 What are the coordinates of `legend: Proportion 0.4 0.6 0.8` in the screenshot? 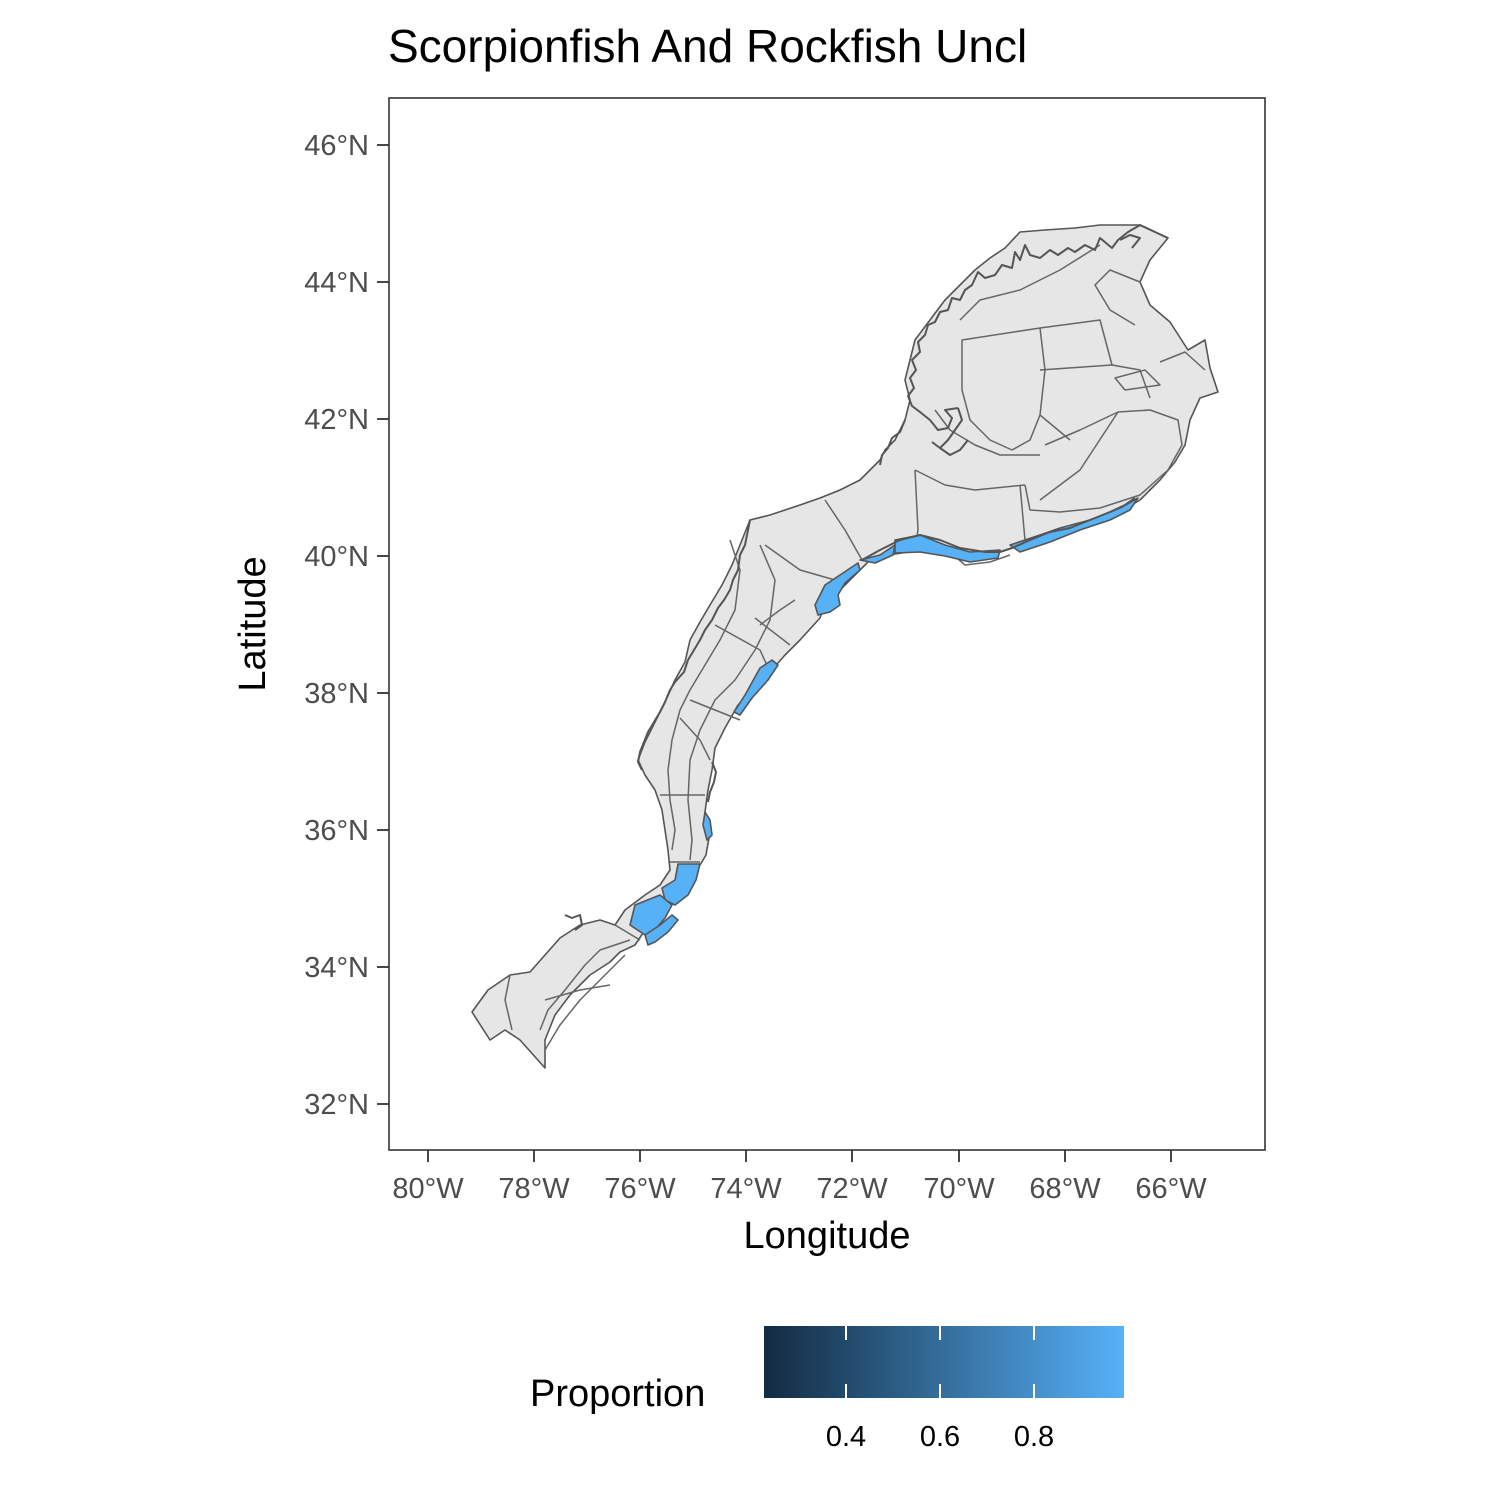 It's located at (827, 1389).